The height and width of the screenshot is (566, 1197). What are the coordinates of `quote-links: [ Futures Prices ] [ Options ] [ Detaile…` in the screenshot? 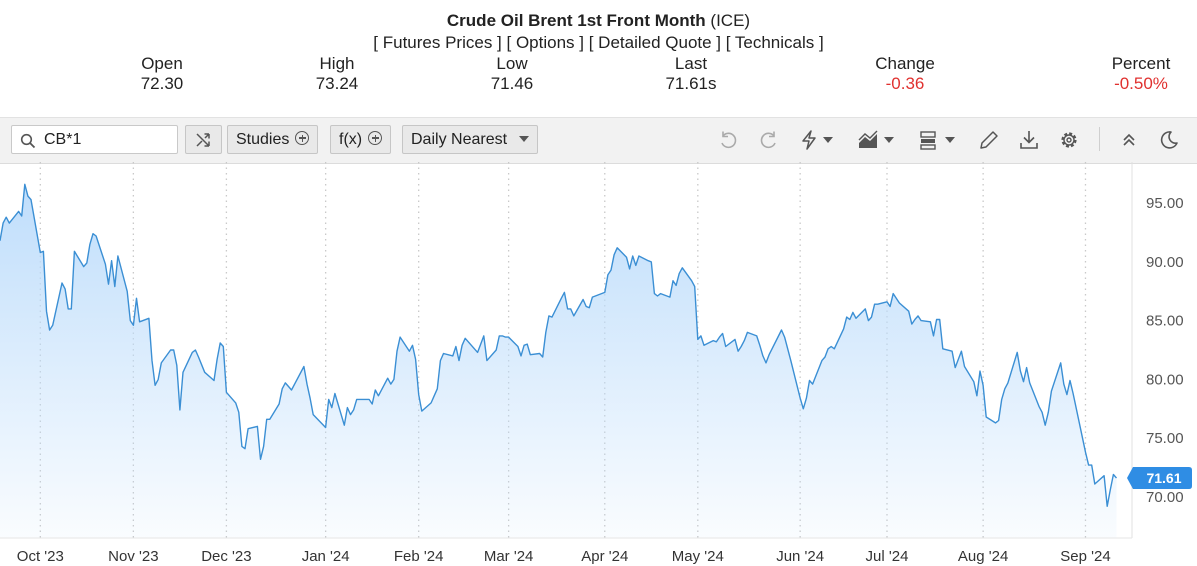 It's located at (598, 42).